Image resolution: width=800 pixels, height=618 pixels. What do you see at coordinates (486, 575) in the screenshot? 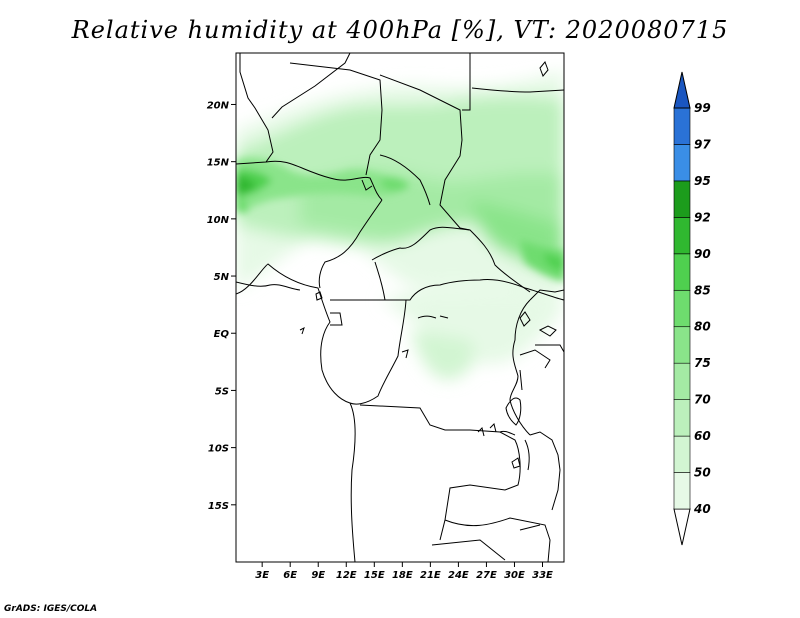
I see `lon-label: 27E` at bounding box center [486, 575].